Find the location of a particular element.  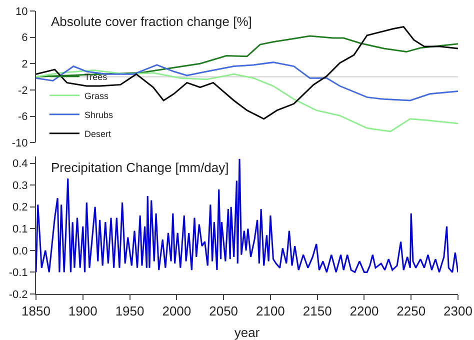

legend-label: Shrubs is located at coordinates (99, 115).